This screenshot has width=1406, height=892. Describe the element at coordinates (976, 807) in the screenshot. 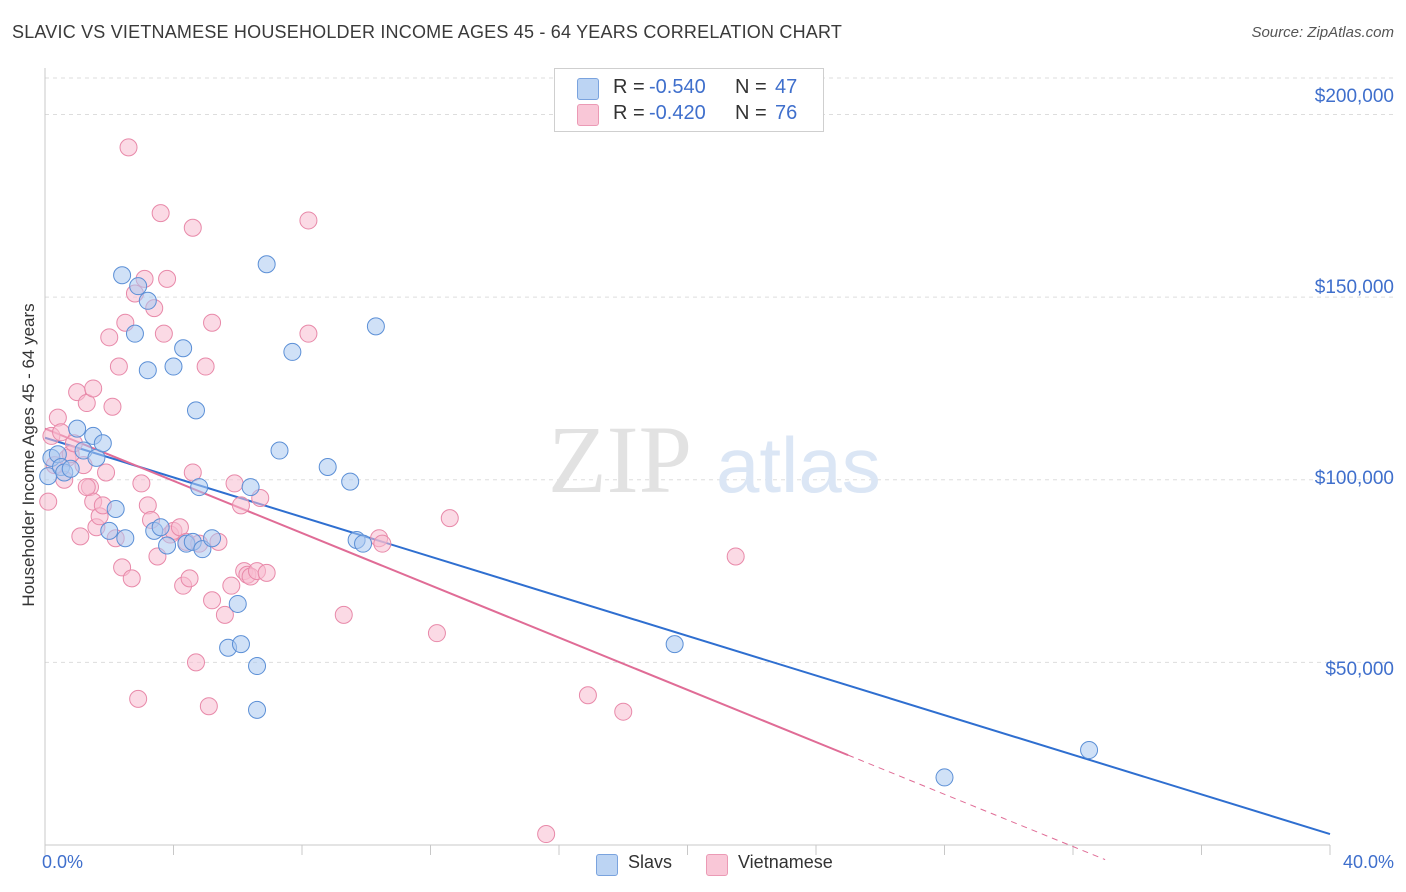

I see `trend-line-vietnamese-extension` at that location.